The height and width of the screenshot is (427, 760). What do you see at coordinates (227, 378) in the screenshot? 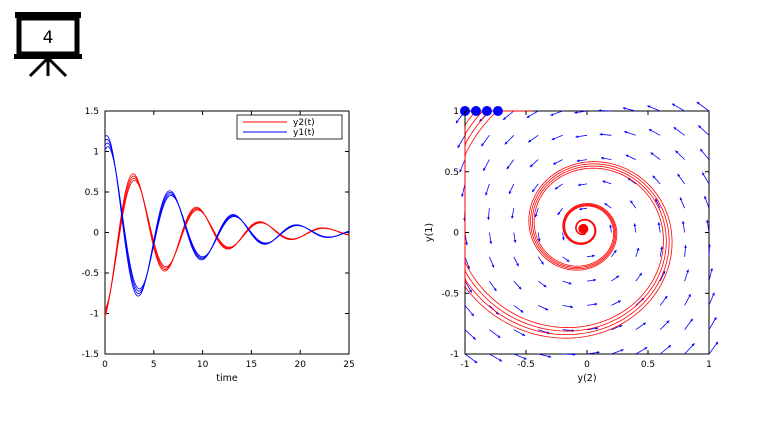
I see `x-axis-label: time` at bounding box center [227, 378].